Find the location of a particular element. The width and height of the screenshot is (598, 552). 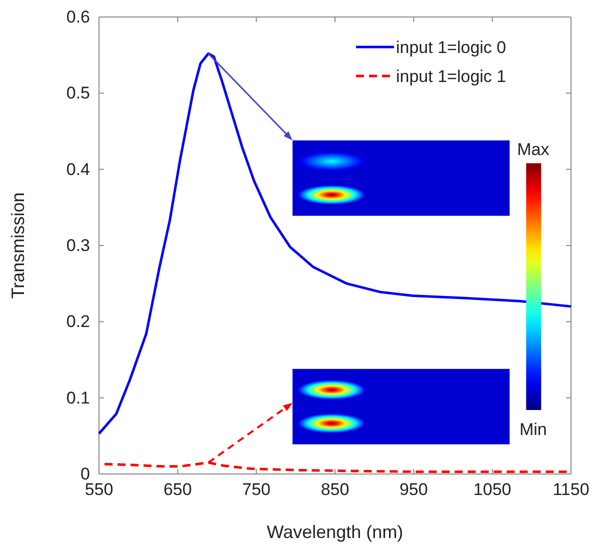

x-axis-title: Wavelength (nm) is located at coordinates (335, 532).